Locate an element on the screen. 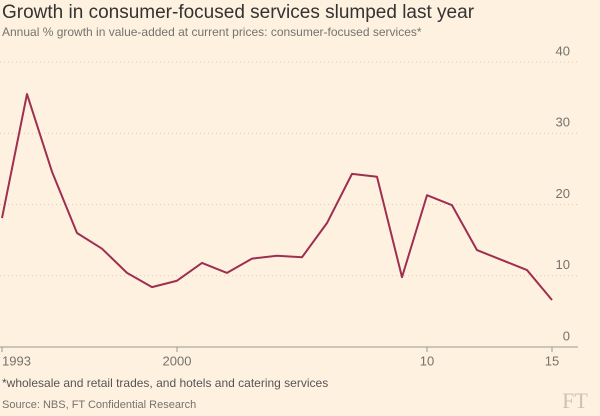 The height and width of the screenshot is (416, 600). y-tick-label: 20 is located at coordinates (563, 193).